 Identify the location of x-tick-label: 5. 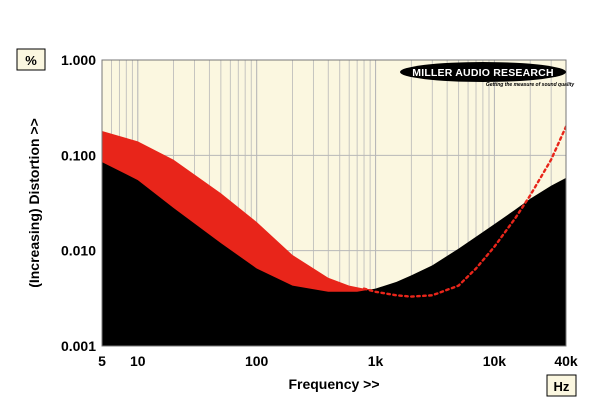
(102, 361).